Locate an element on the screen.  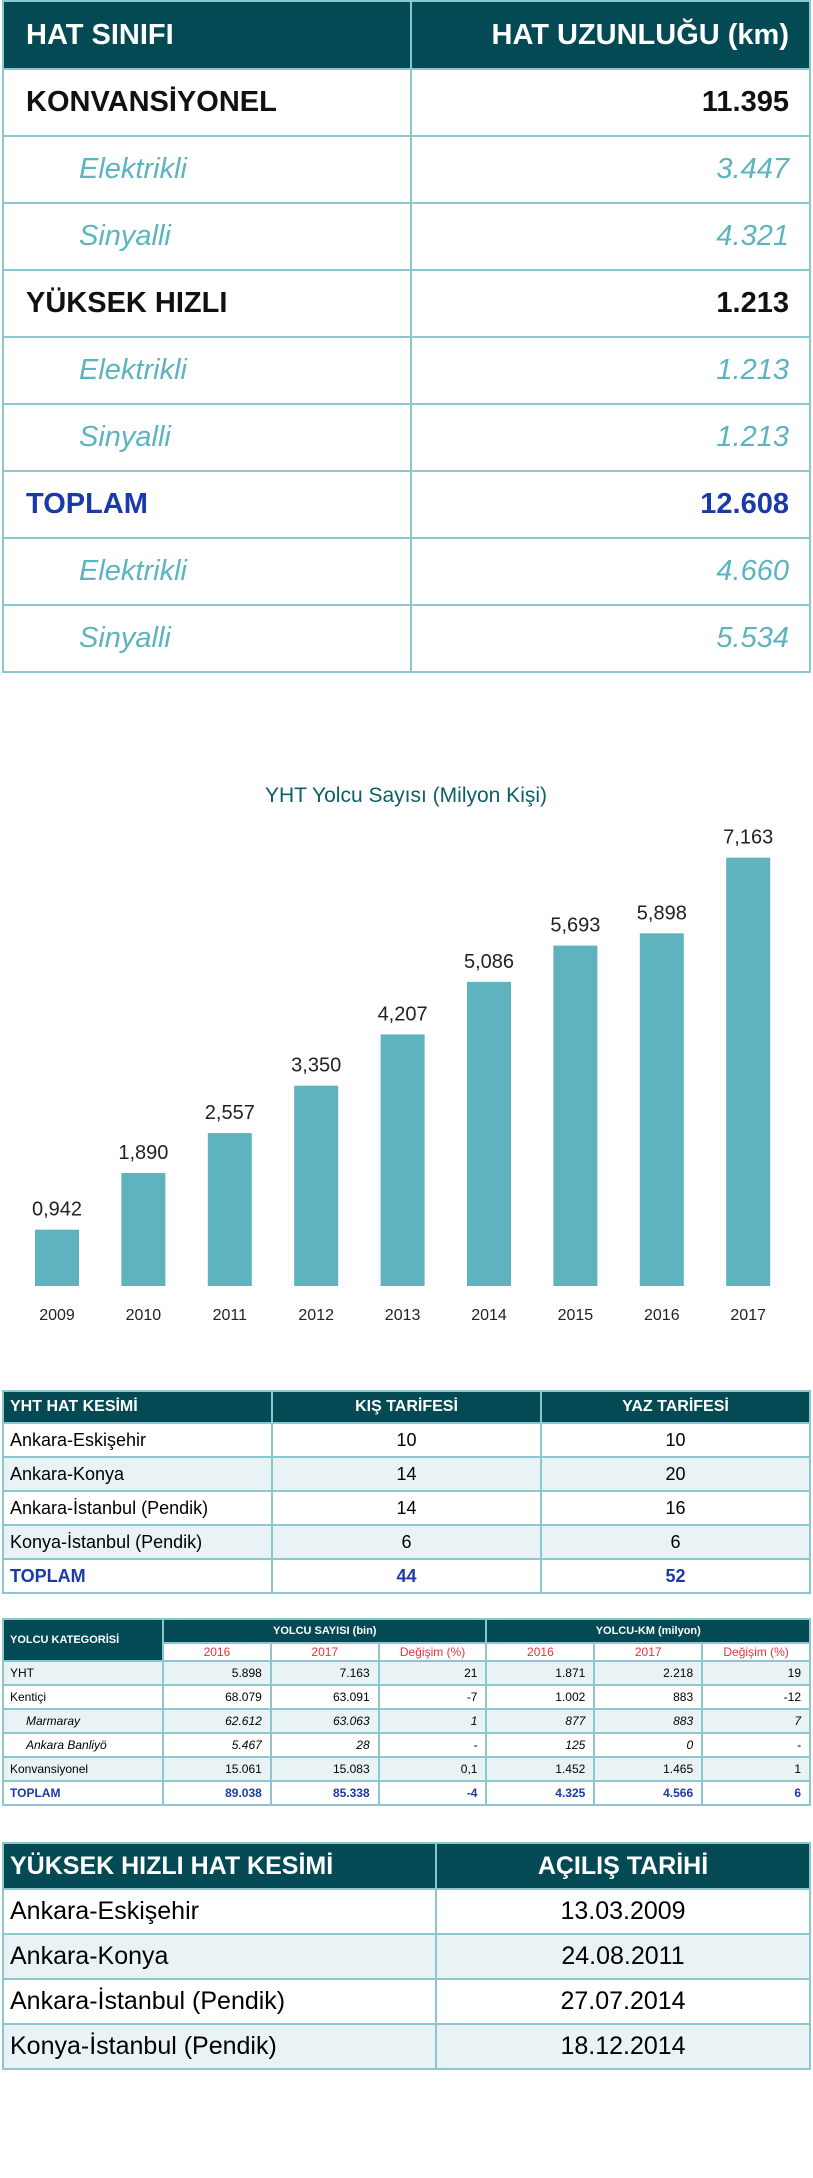
table-row: TOPLAM 89.038 85.338 -4 4.325 4.566 6 is located at coordinates (406, 1793).